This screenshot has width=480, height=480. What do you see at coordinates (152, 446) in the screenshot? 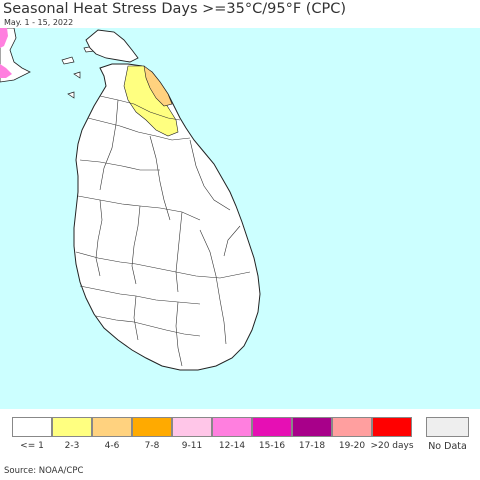
I see `legend-label: 7-8` at bounding box center [152, 446].